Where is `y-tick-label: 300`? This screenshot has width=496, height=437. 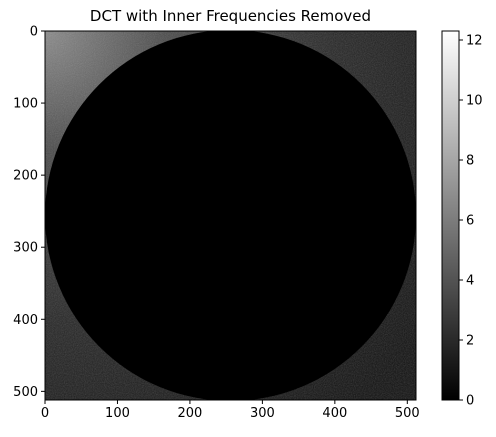
y-tick-label: 300 is located at coordinates (25, 248).